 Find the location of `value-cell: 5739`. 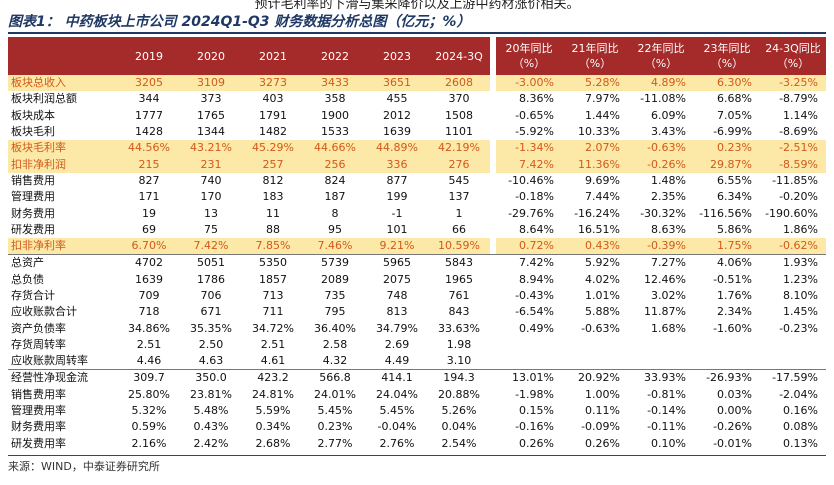

value-cell: 5739 is located at coordinates (335, 263).